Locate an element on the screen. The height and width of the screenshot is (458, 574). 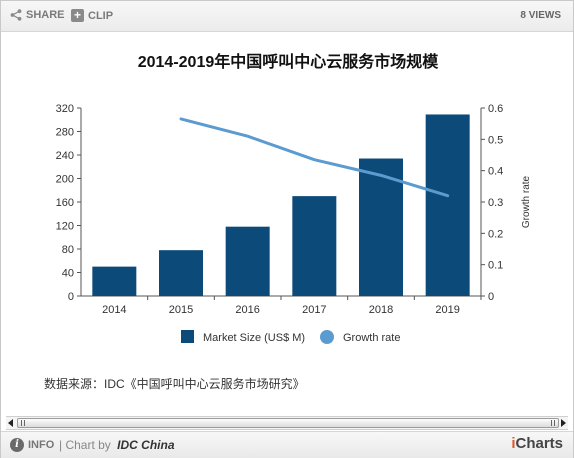
y-tick-label: 280 is located at coordinates (65, 133).